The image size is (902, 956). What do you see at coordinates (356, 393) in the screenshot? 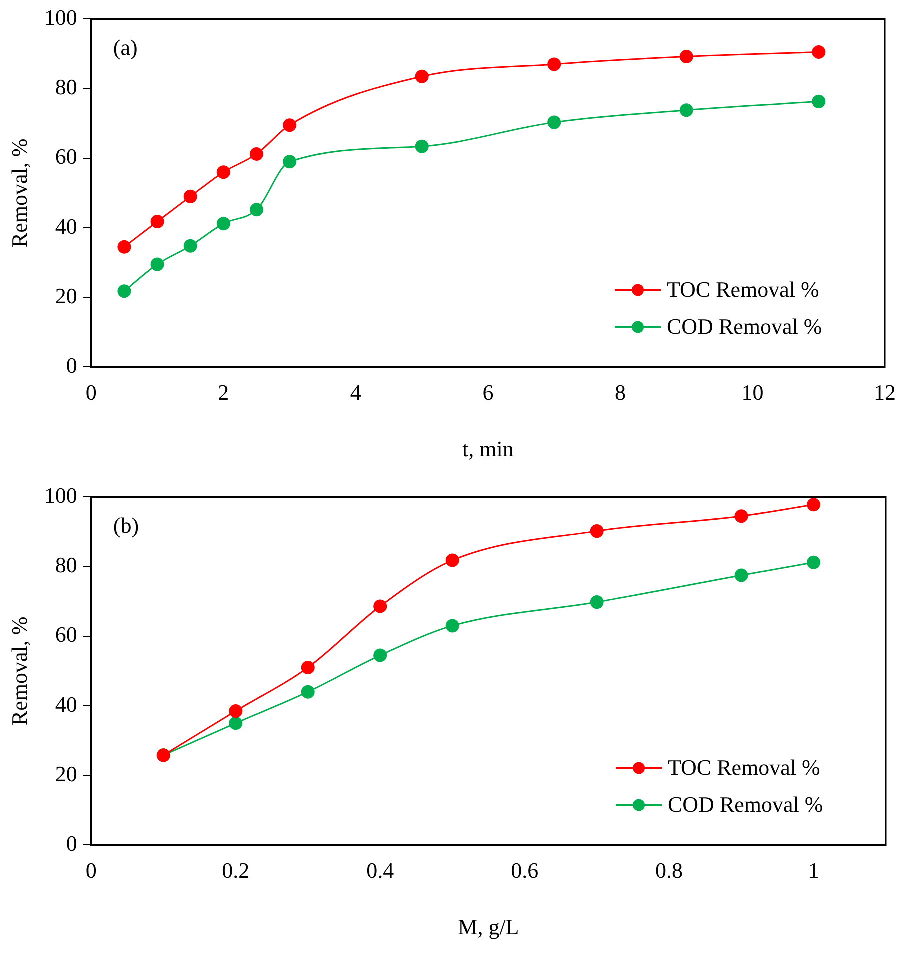
I see `x-tick-label: 4` at bounding box center [356, 393].